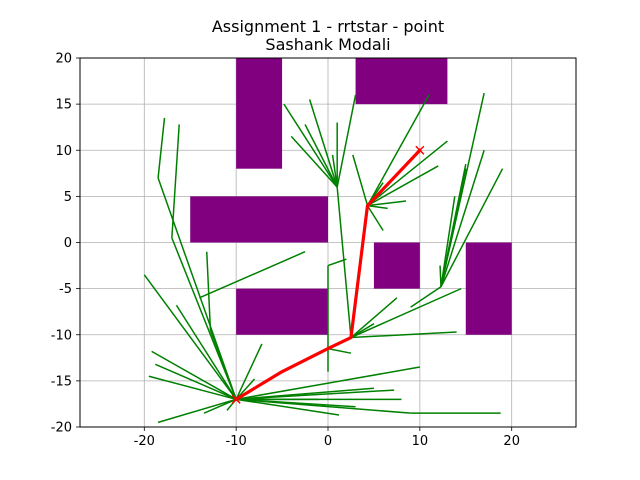 The height and width of the screenshot is (480, 640). What do you see at coordinates (61, 428) in the screenshot?
I see `y-tick-label: -20` at bounding box center [61, 428].